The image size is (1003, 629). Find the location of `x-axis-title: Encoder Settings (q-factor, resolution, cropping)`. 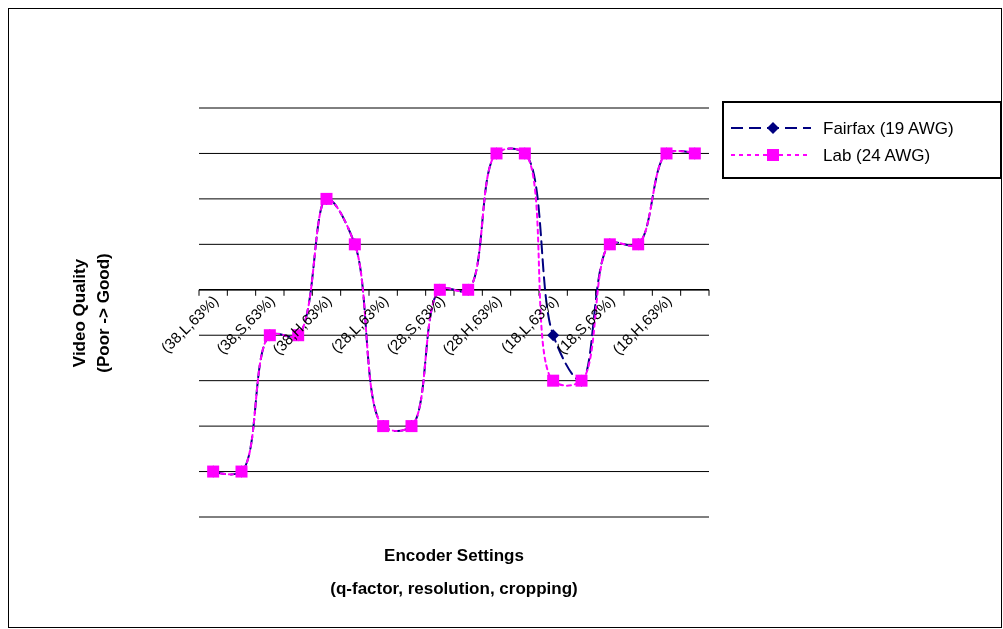

x-axis-title: Encoder Settings (q-factor, resolution, cropping) is located at coordinates (454, 572).